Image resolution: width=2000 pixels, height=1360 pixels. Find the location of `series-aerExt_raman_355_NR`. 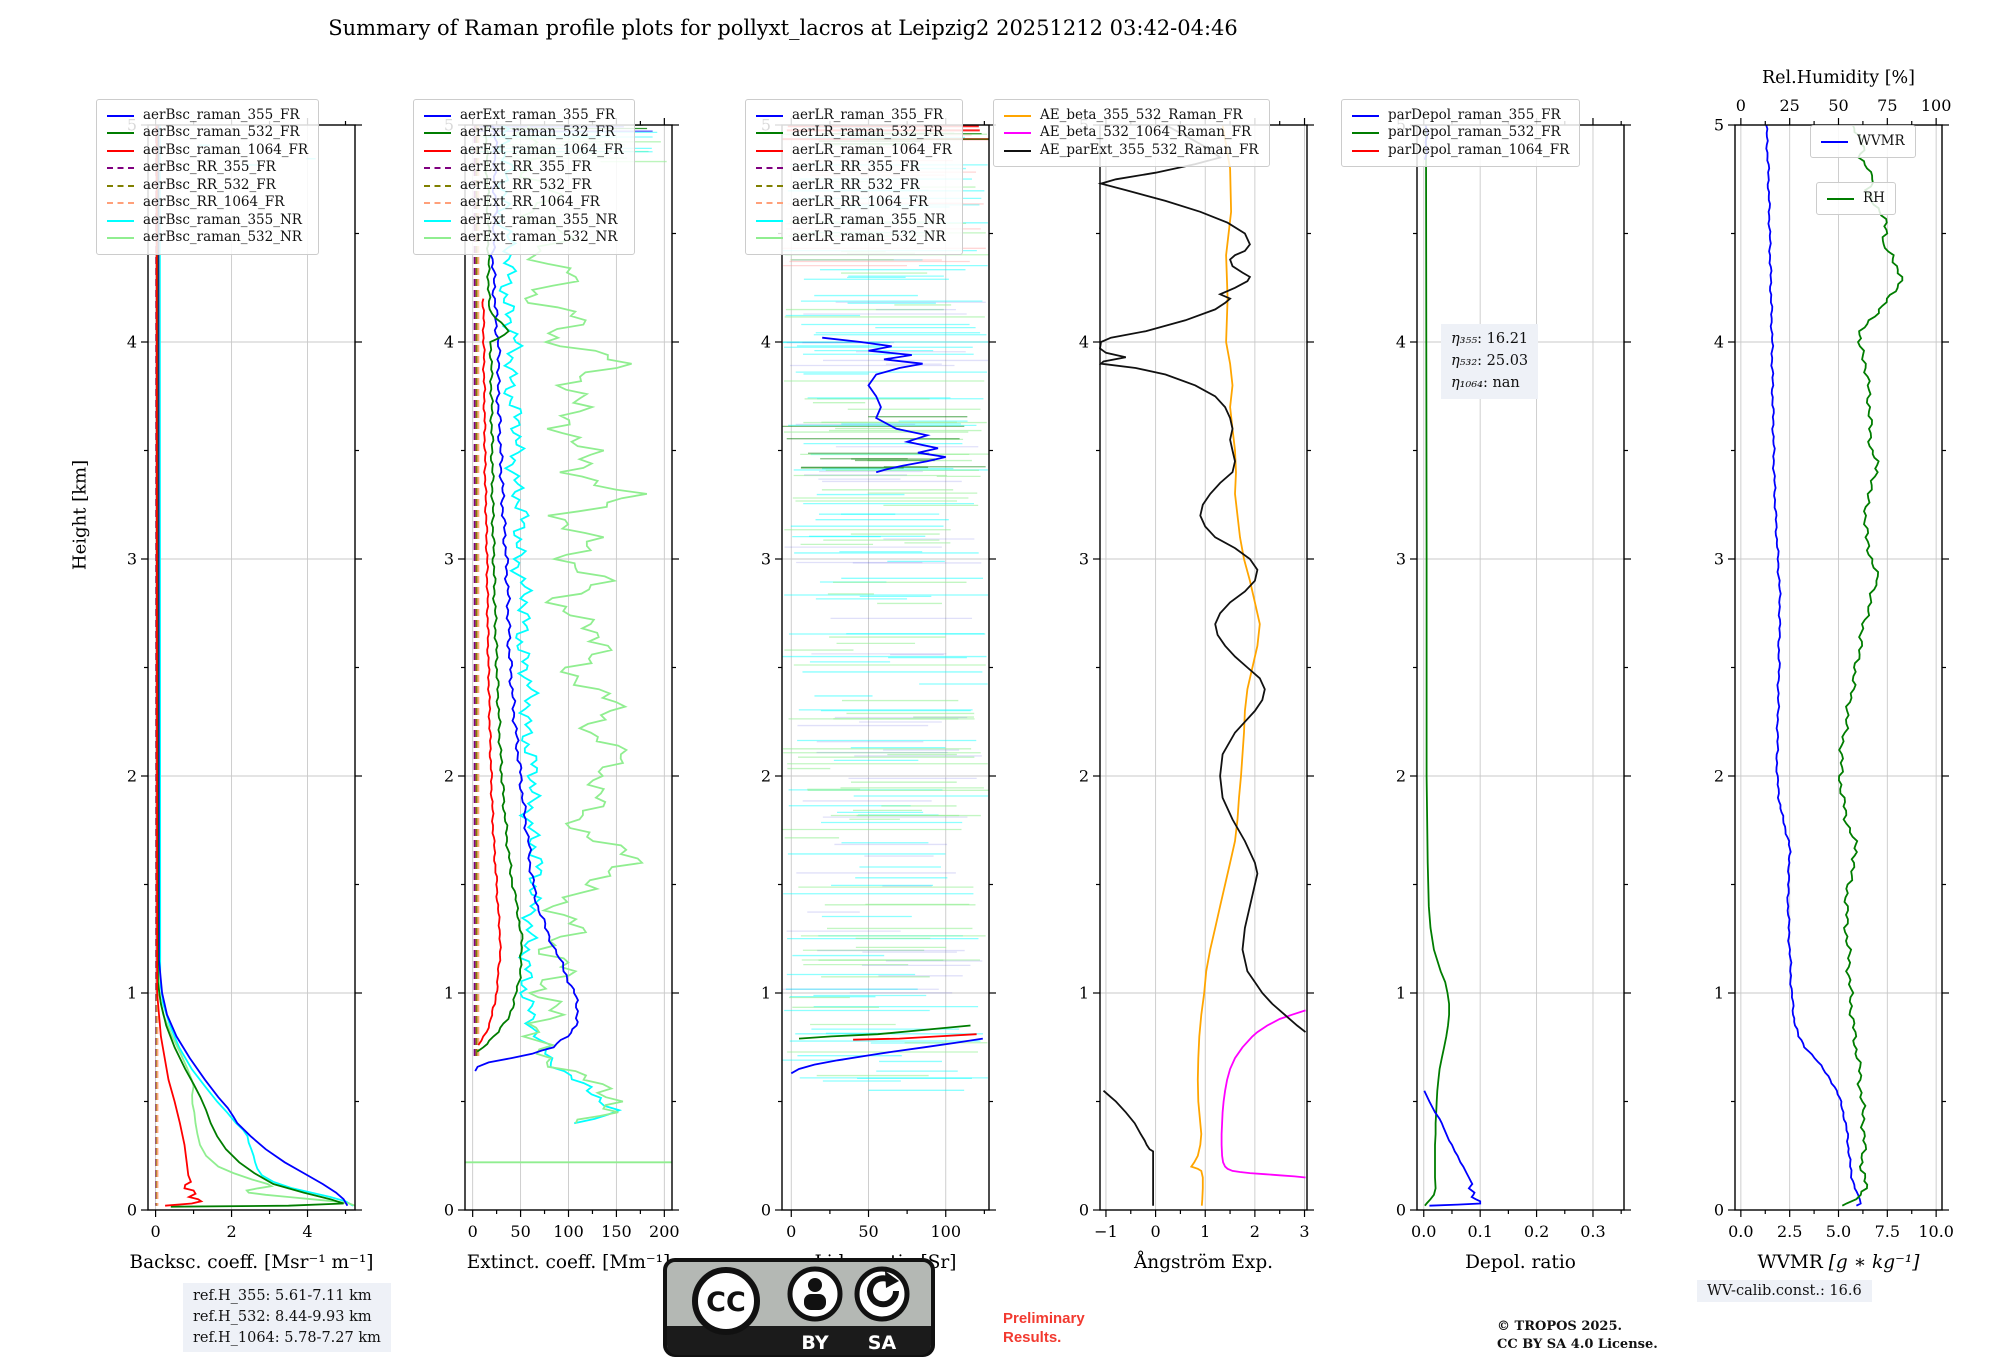

series-aerExt_raman_355_NR is located at coordinates (558, 624).